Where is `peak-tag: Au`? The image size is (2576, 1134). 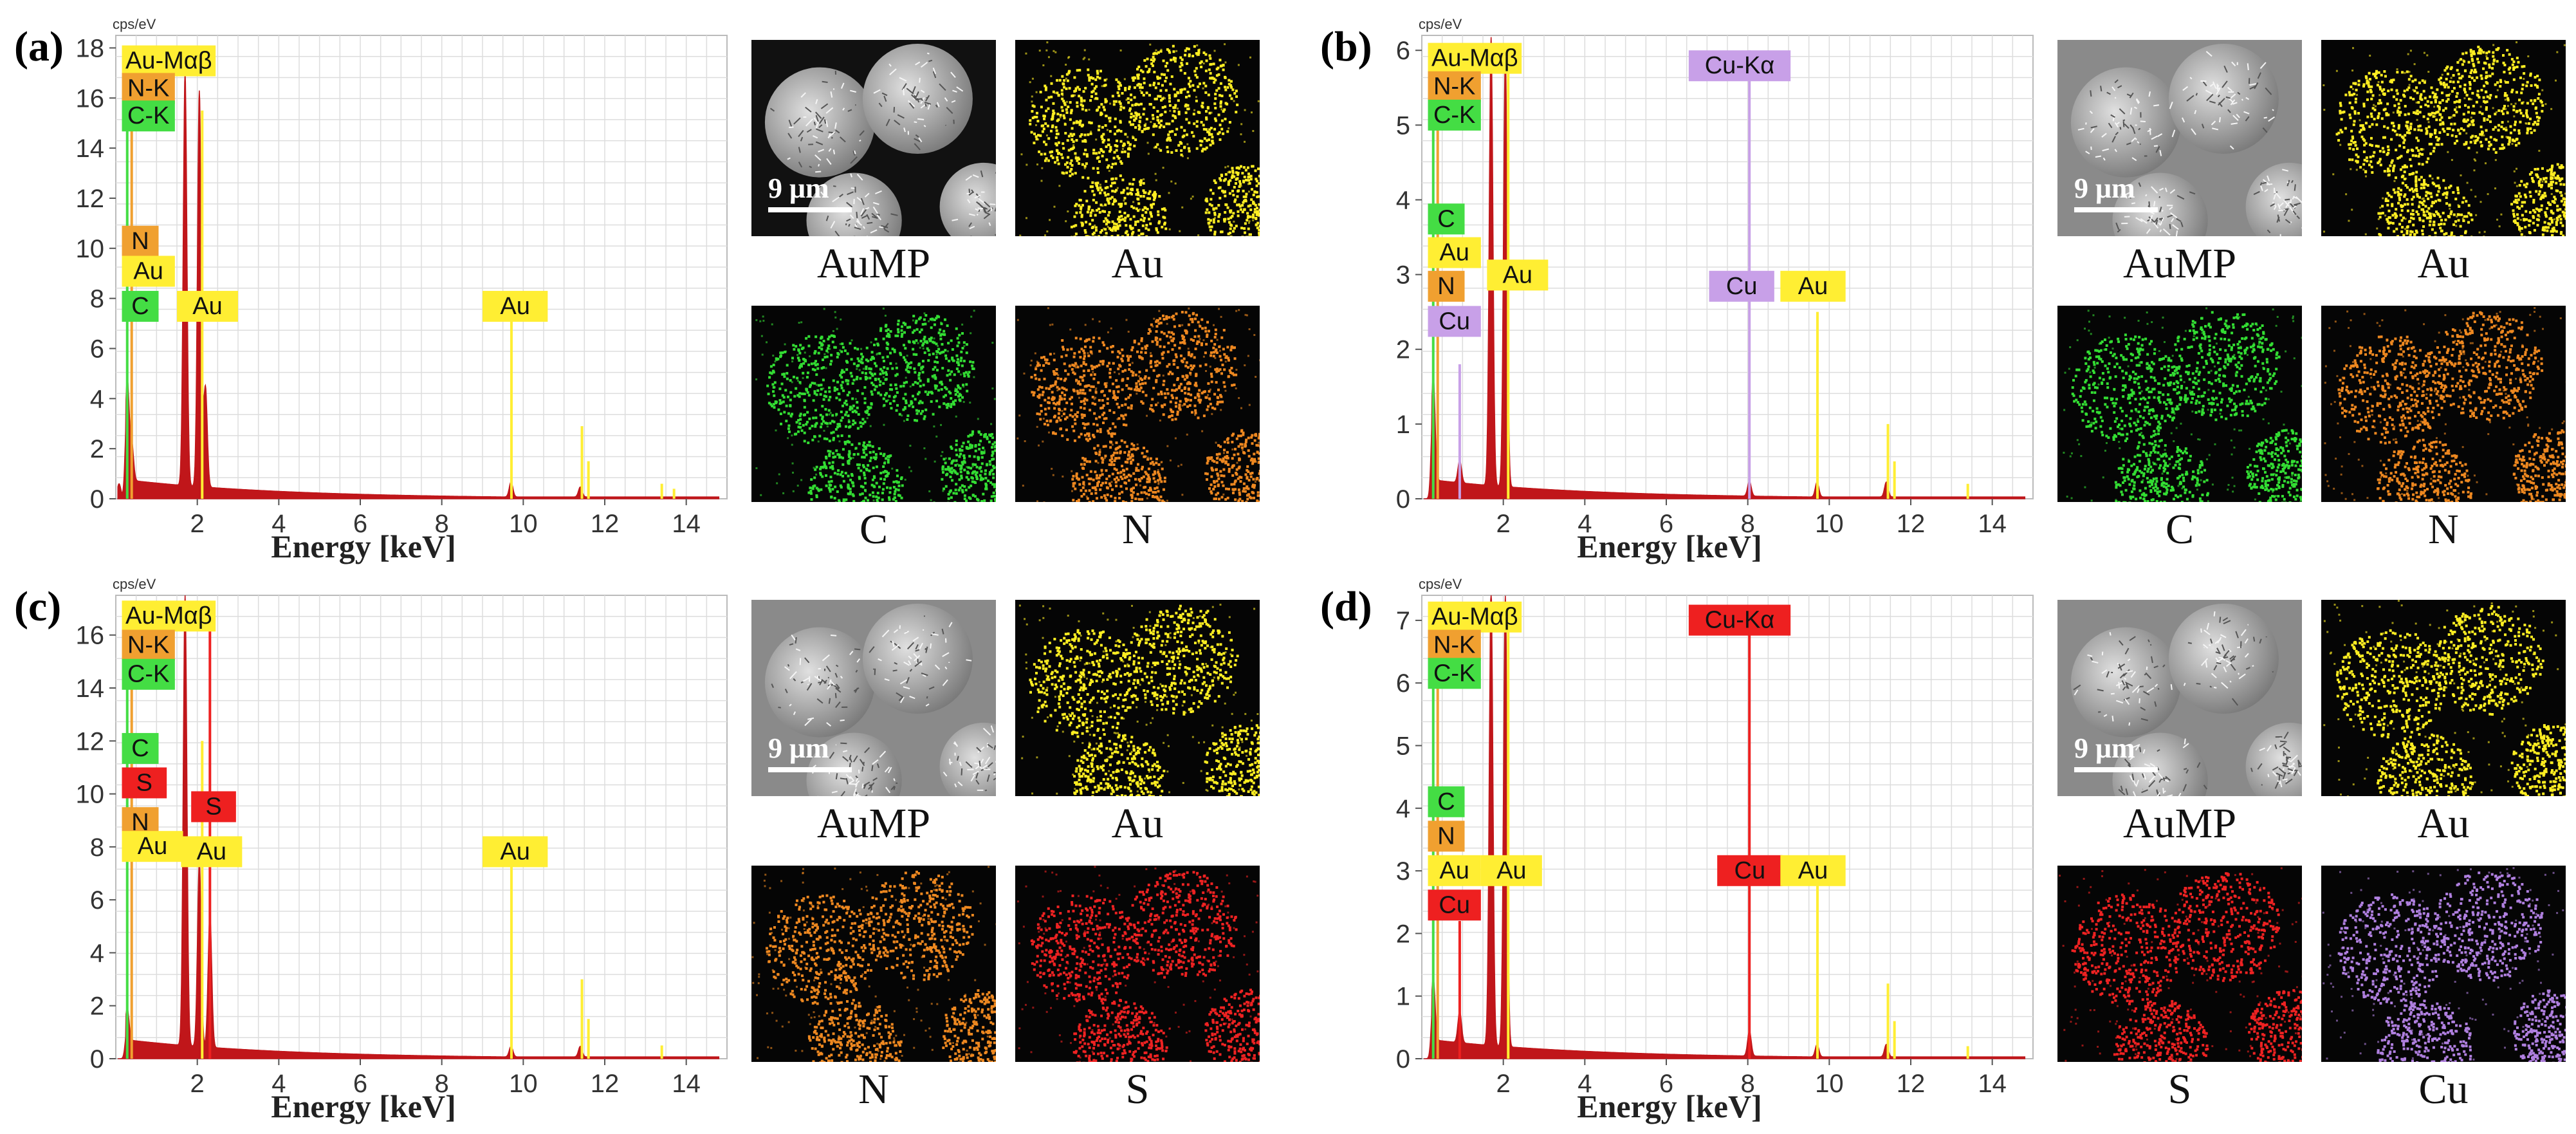 peak-tag: Au is located at coordinates (207, 306).